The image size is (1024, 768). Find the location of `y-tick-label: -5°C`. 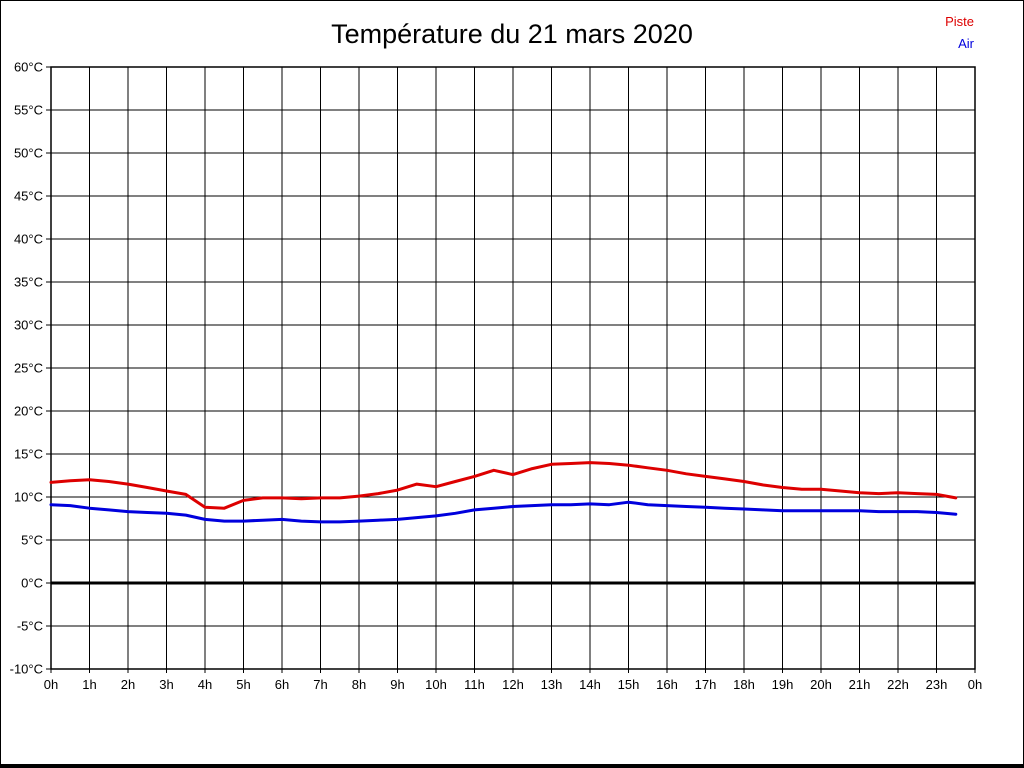

y-tick-label: -5°C is located at coordinates (30, 626).